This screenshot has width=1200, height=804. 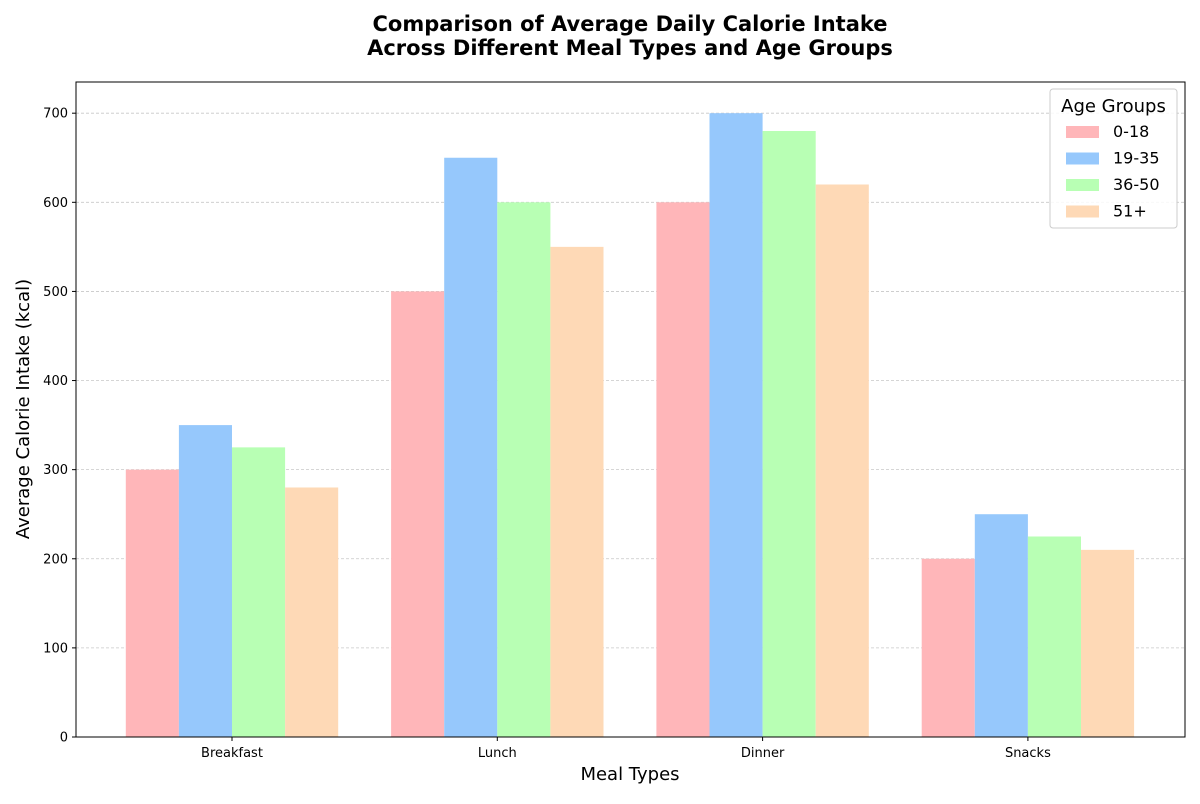 What do you see at coordinates (418, 514) in the screenshot?
I see `bar-0-18-Lunch` at bounding box center [418, 514].